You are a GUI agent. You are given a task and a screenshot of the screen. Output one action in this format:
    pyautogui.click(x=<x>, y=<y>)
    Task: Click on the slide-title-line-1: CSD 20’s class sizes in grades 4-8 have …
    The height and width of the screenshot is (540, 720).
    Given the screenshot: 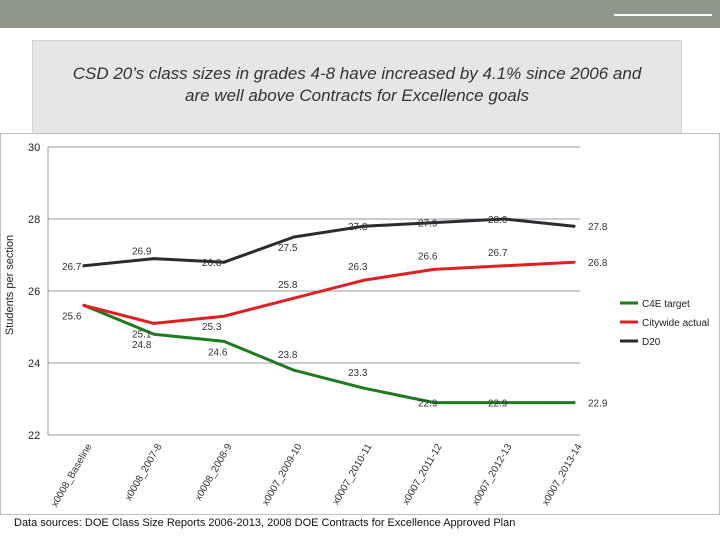 What is the action you would take?
    pyautogui.click(x=357, y=73)
    